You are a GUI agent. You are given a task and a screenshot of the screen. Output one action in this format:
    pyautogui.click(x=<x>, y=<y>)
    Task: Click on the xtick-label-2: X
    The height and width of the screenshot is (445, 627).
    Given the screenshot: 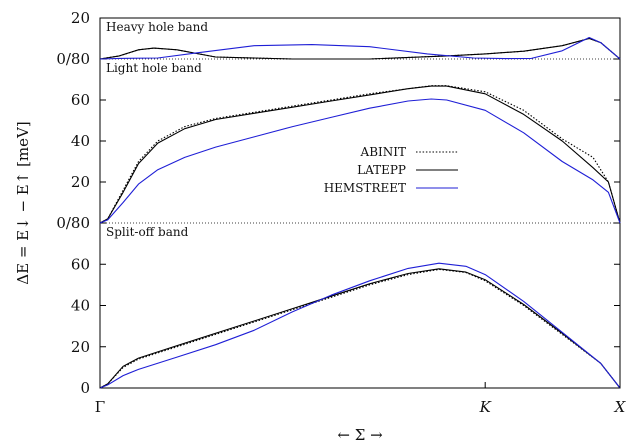 What is the action you would take?
    pyautogui.click(x=620, y=407)
    